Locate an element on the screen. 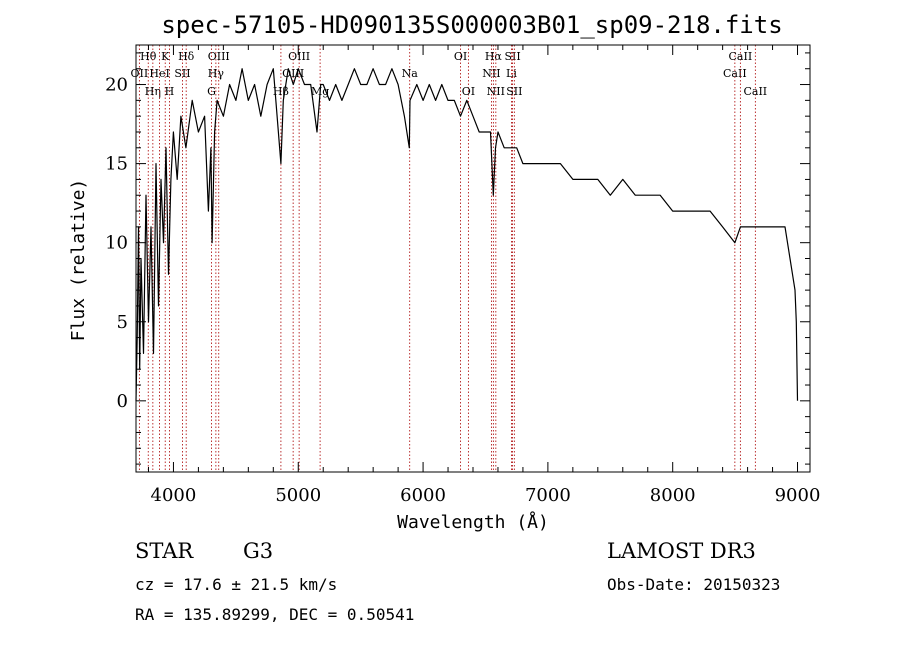 This screenshot has height=649, width=900. spectral-line-label: Na is located at coordinates (410, 73).